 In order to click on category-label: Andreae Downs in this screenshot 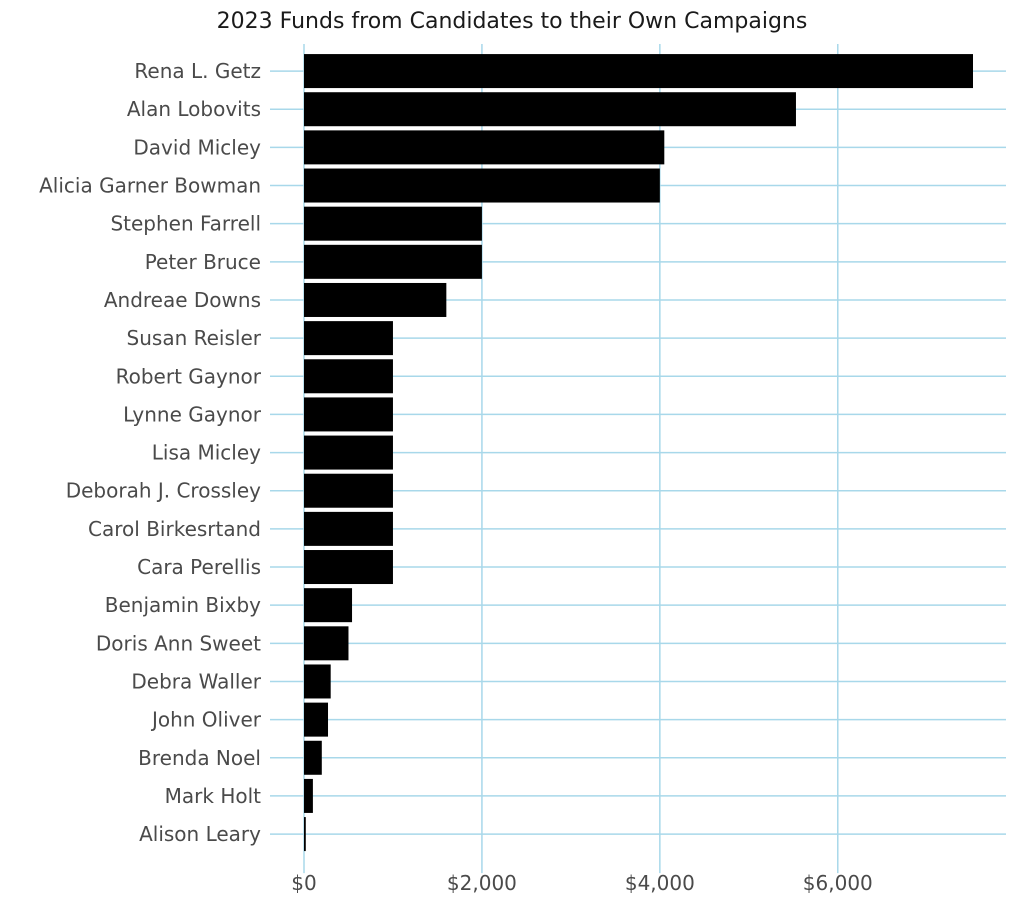, I will do `click(182, 300)`.